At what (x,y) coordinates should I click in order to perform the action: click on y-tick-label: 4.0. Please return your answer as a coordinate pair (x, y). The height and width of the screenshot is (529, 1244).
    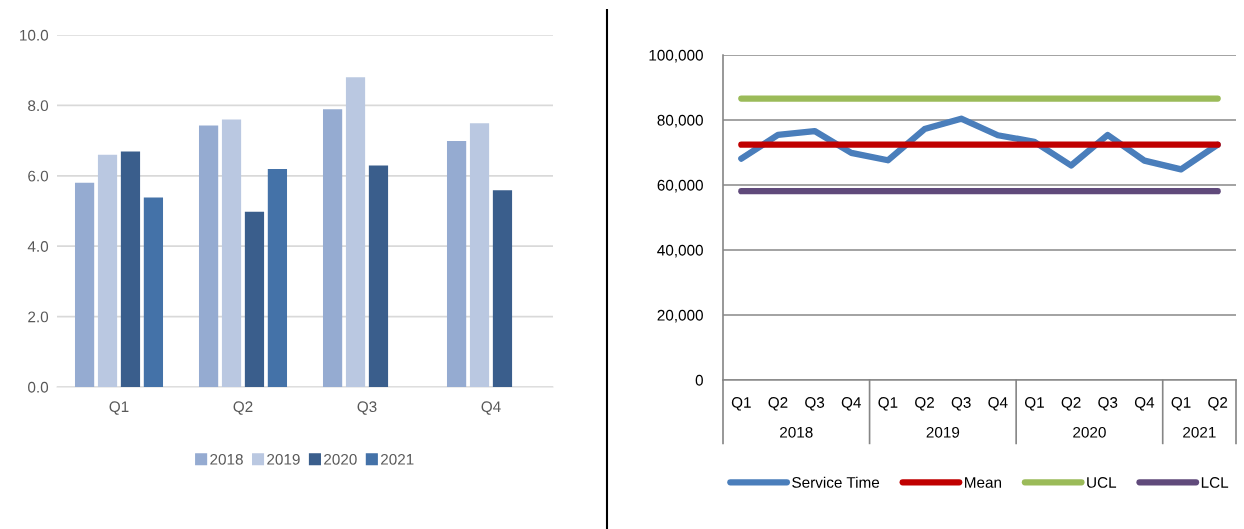
    Looking at the image, I should click on (38, 246).